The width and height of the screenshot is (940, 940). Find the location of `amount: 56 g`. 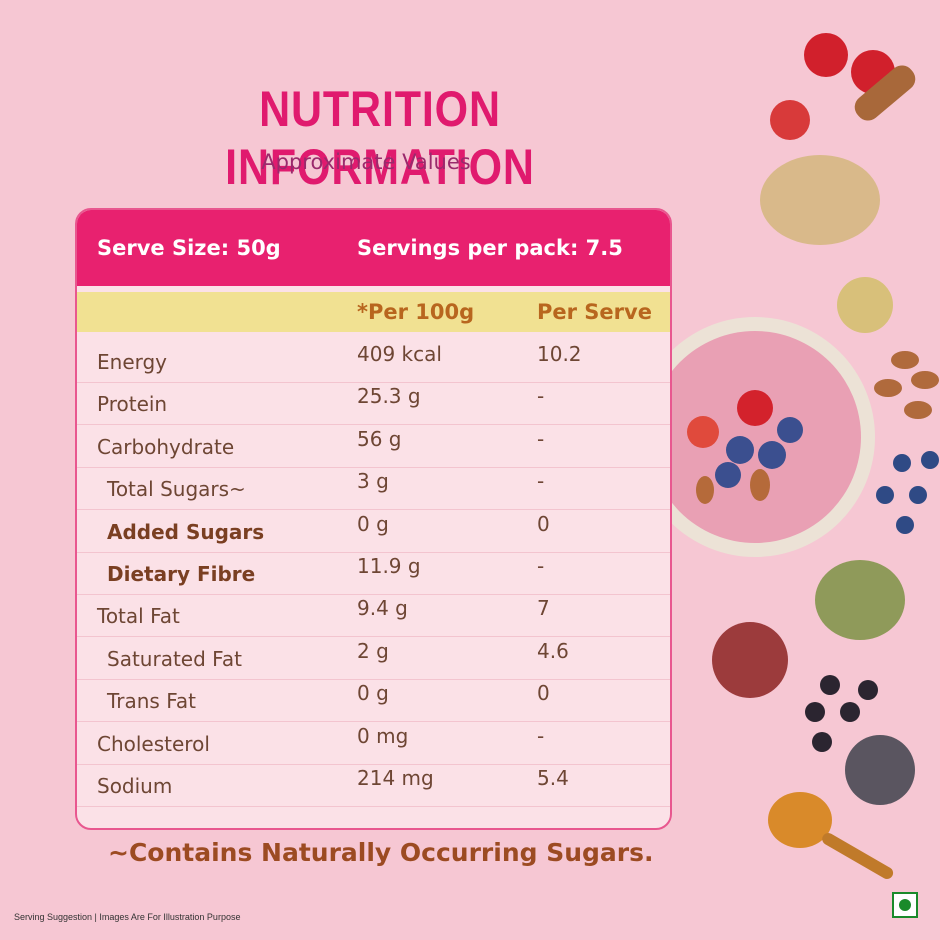

amount: 56 g is located at coordinates (379, 438).